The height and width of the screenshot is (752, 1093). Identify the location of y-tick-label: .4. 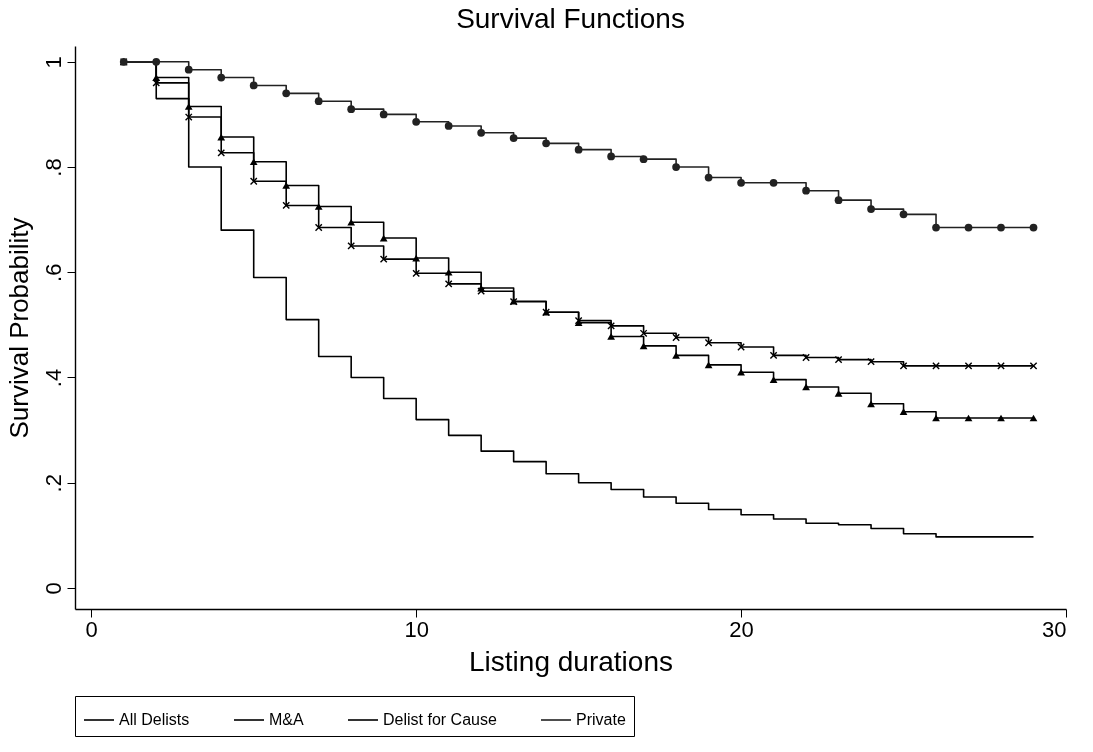
(53, 378).